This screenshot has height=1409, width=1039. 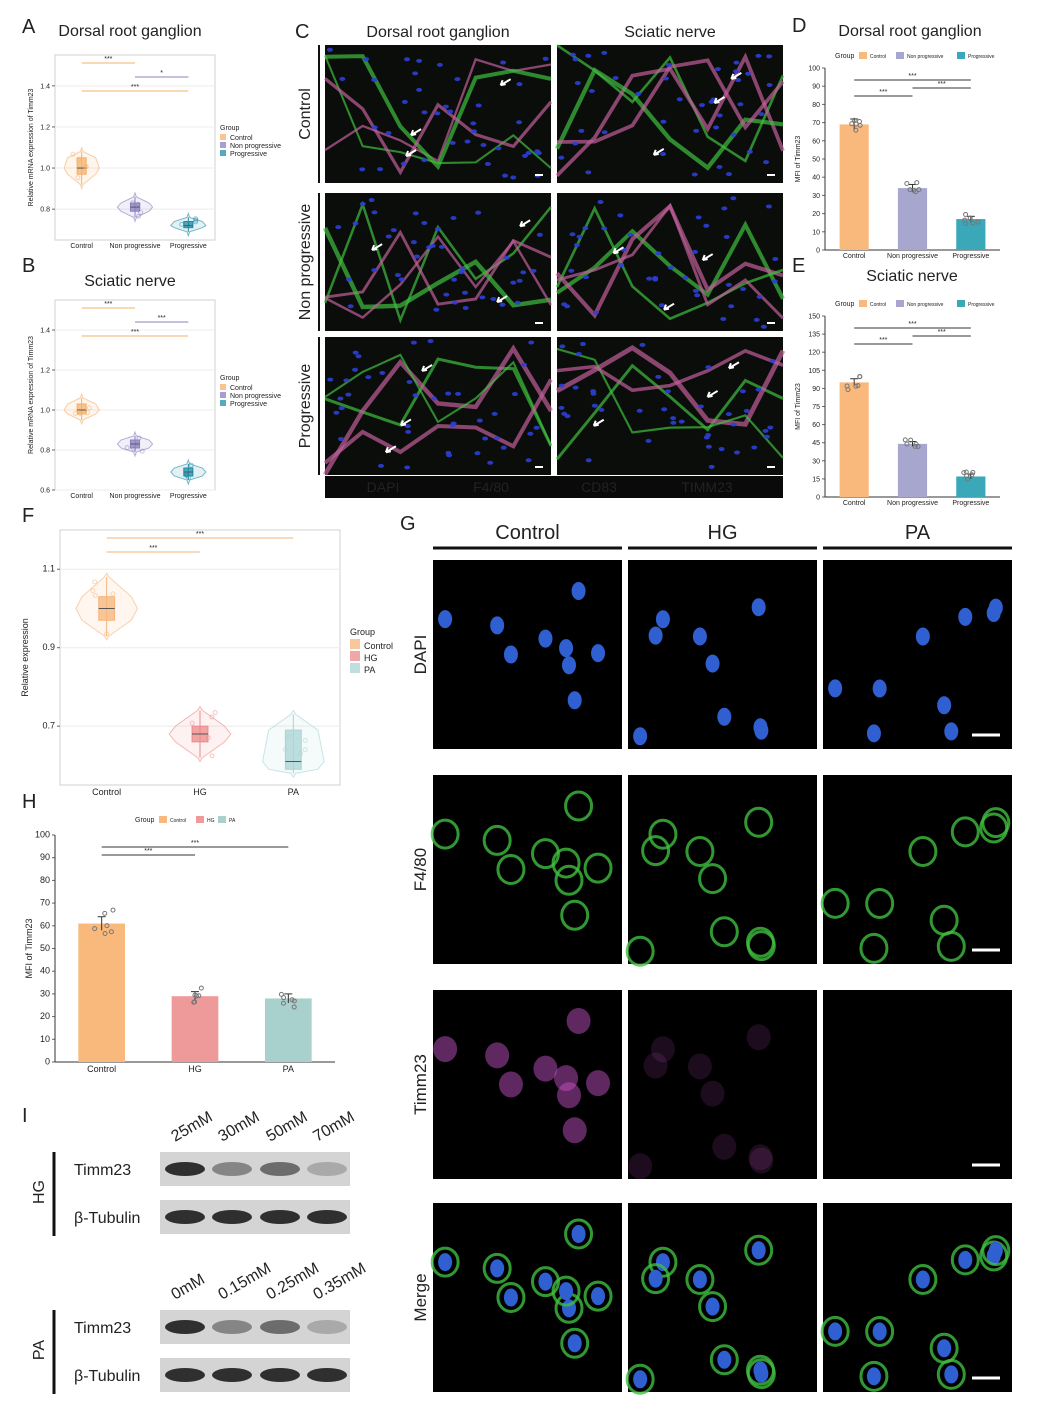 What do you see at coordinates (670, 32) in the screenshot?
I see `column-header: Sciatic nerve` at bounding box center [670, 32].